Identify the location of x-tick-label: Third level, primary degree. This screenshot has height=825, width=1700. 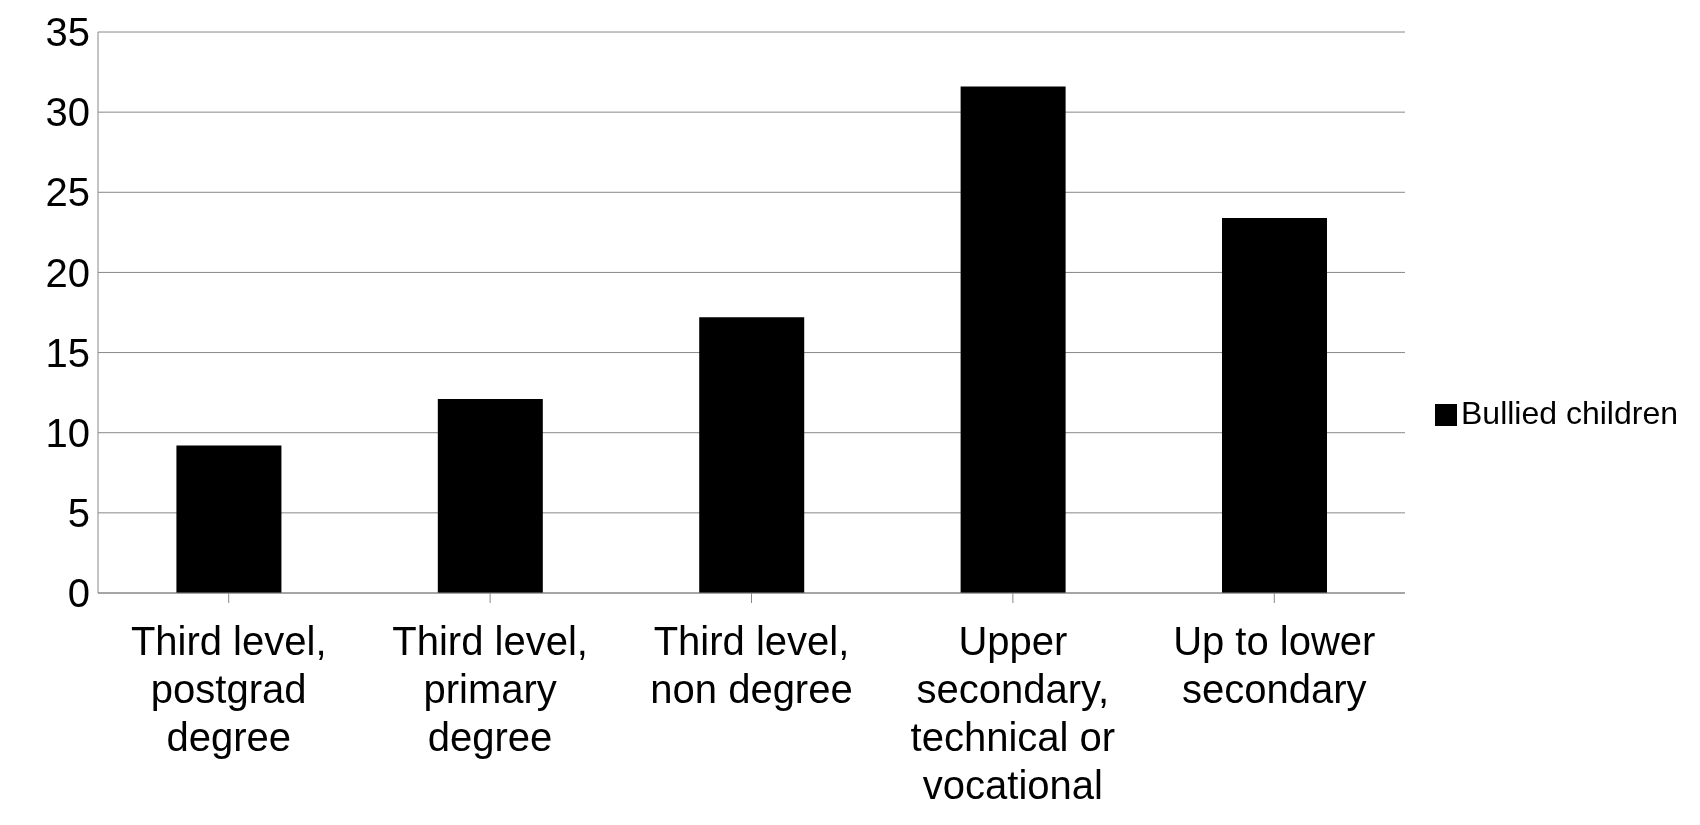
(490, 689).